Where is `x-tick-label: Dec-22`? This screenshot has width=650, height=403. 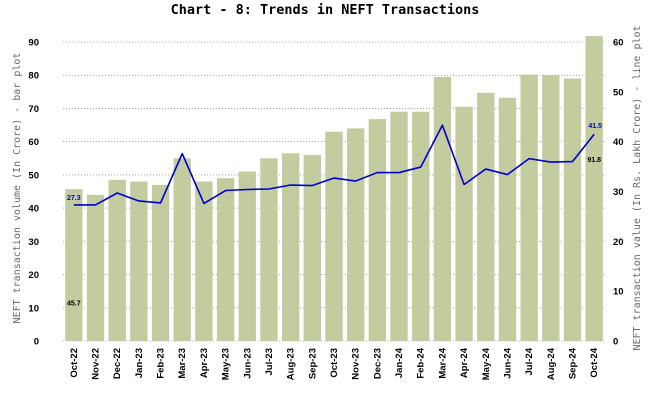 x-tick-label: Dec-22 is located at coordinates (117, 363).